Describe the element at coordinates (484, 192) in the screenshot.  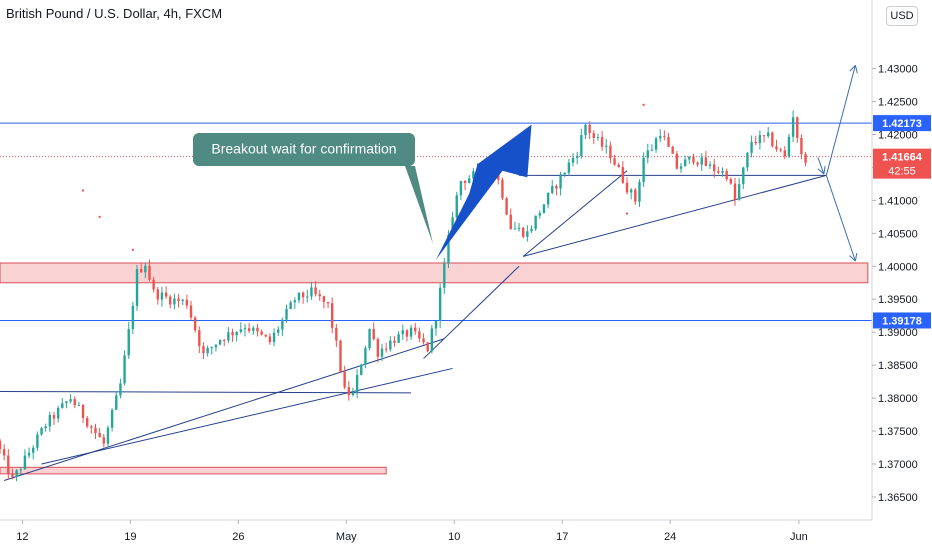
I see `breakout-arrow` at that location.